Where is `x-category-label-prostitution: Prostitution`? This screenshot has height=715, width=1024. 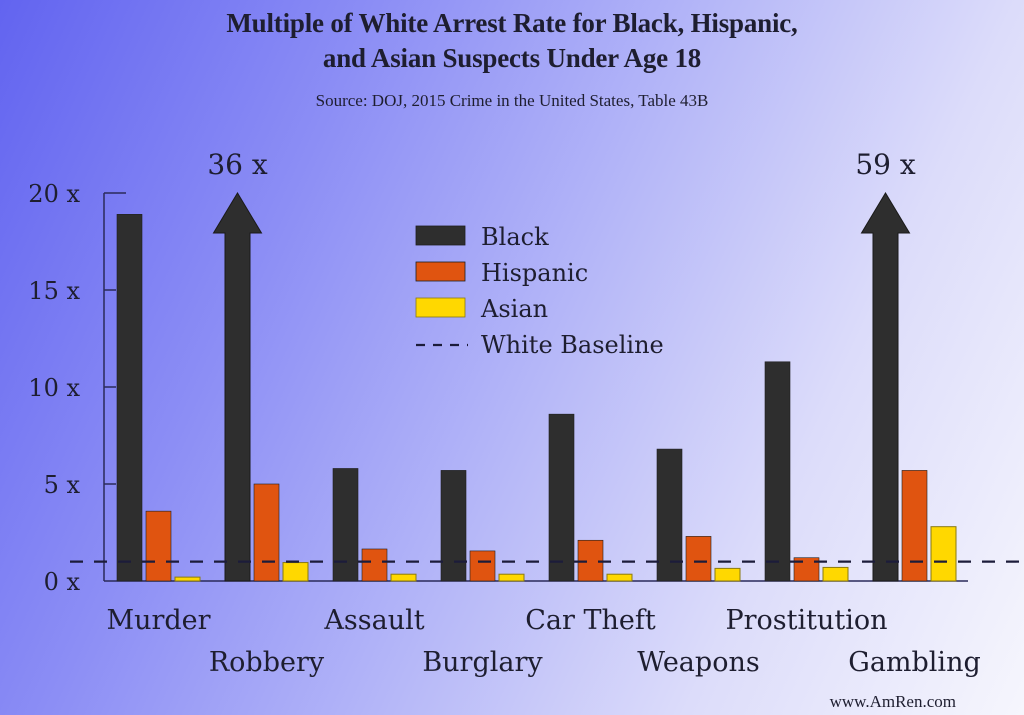 x-category-label-prostitution: Prostitution is located at coordinates (806, 620).